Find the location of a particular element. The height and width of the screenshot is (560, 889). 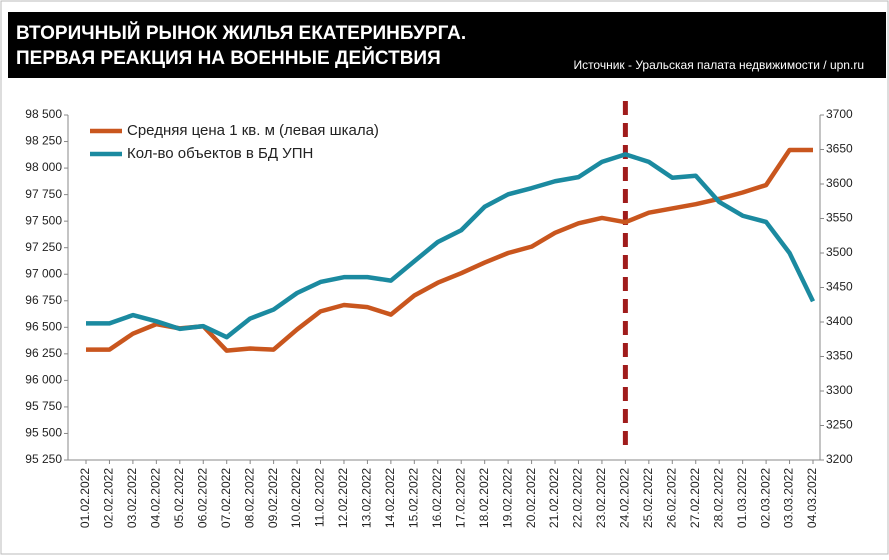

x-tick-label: 28.02.2022 is located at coordinates (718, 498).